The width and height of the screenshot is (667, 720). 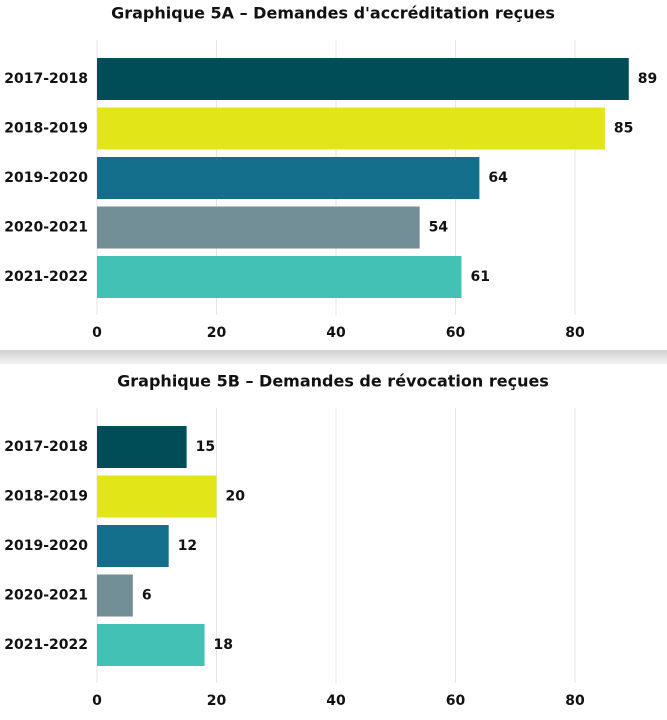 What do you see at coordinates (623, 129) in the screenshot?
I see `value-label: 85` at bounding box center [623, 129].